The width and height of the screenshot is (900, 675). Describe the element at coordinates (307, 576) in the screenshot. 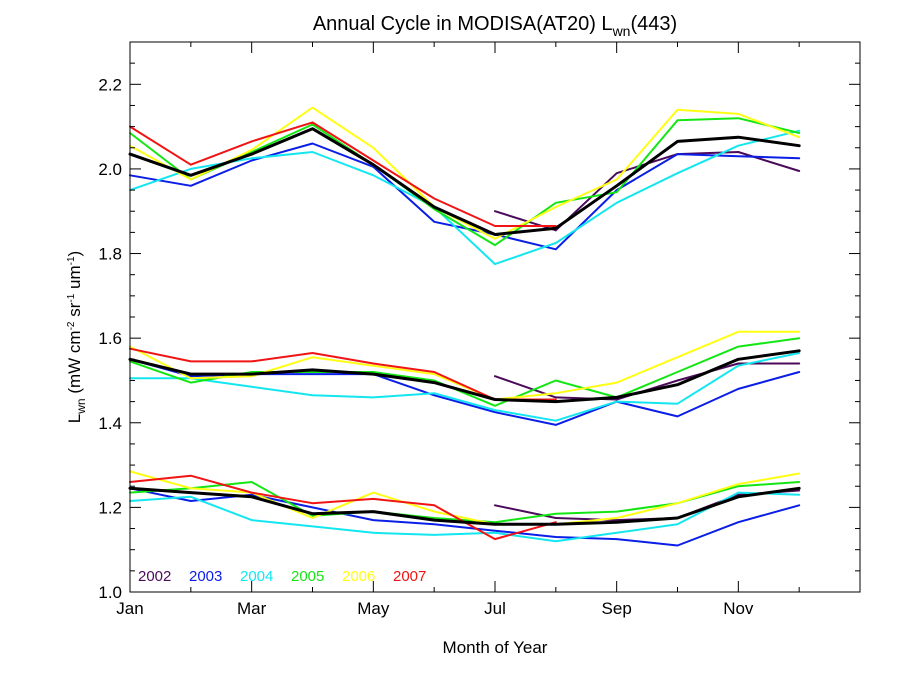

I see `legend-entry-2005: 2005` at that location.